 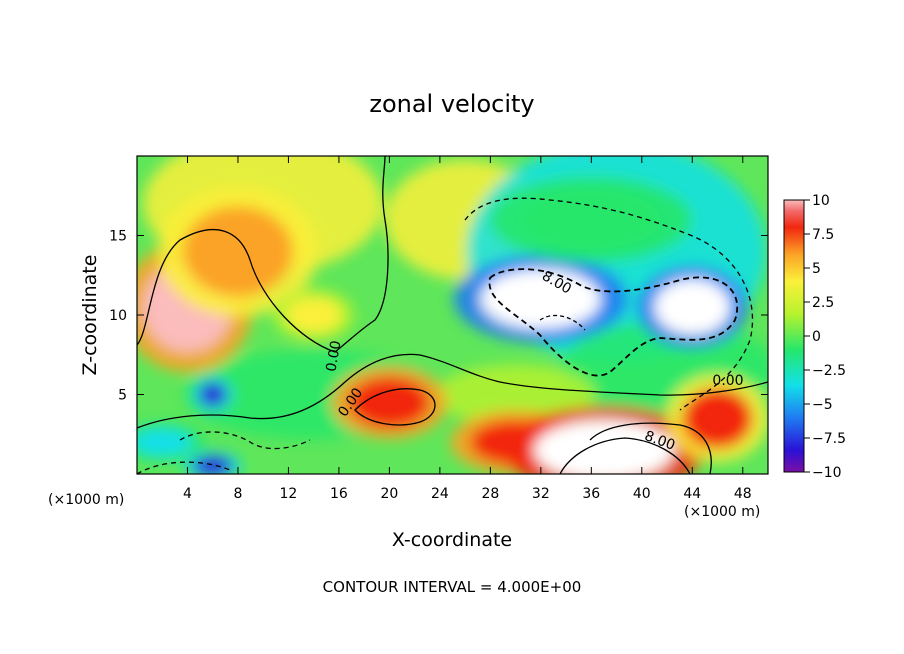 I want to click on y-tick-label: 10, so click(x=118, y=316).